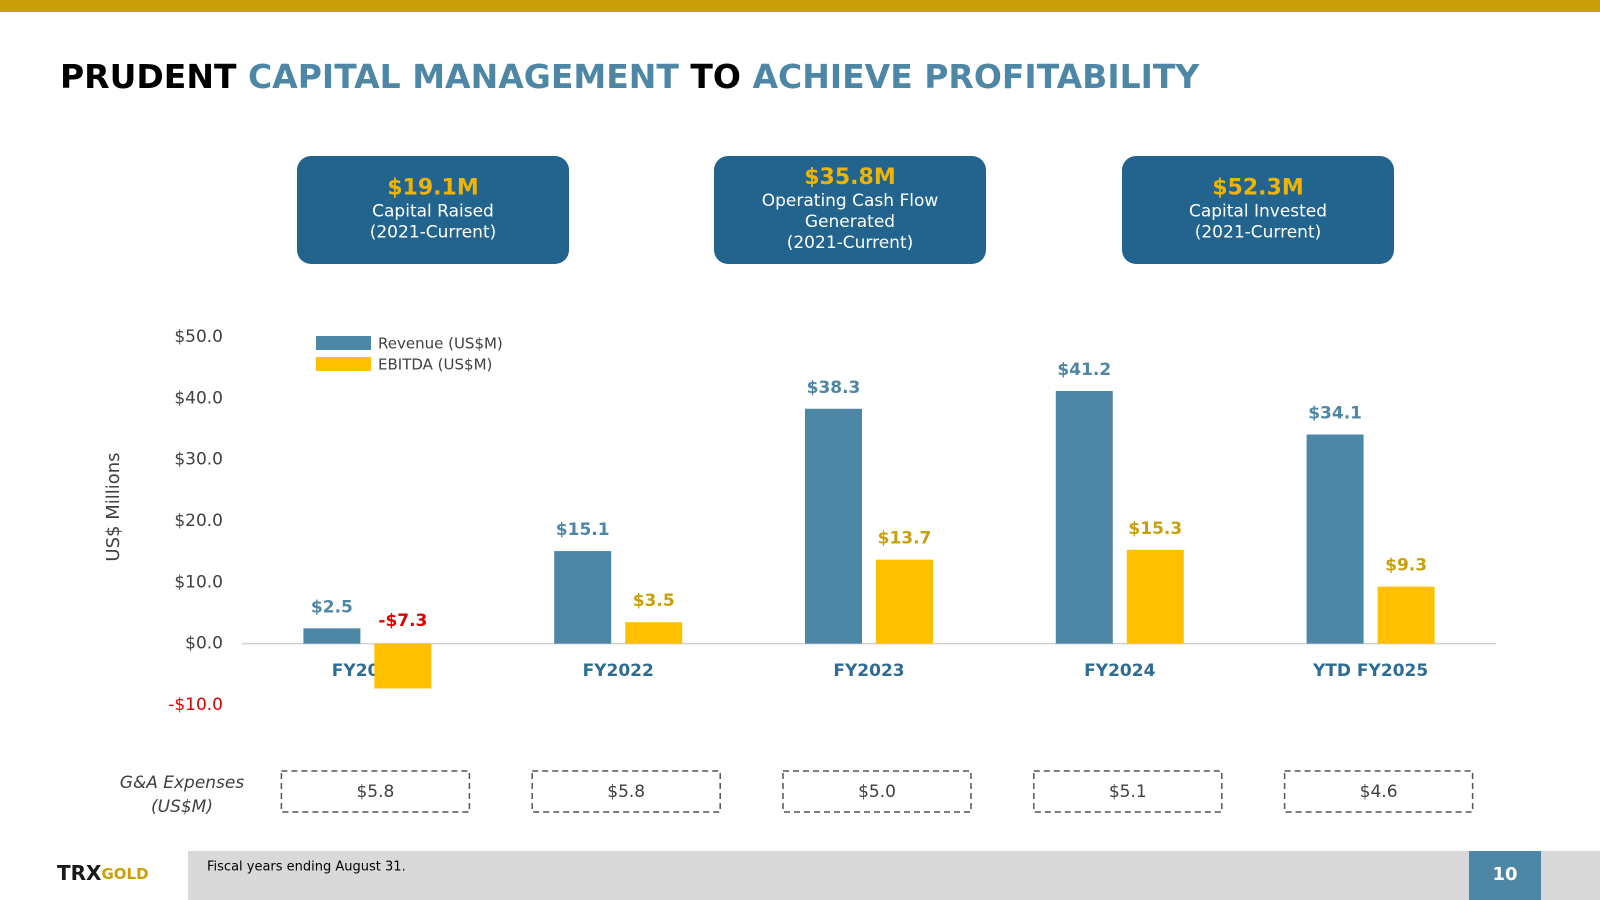  What do you see at coordinates (1119, 671) in the screenshot?
I see `x-tick-label: FY2024` at bounding box center [1119, 671].